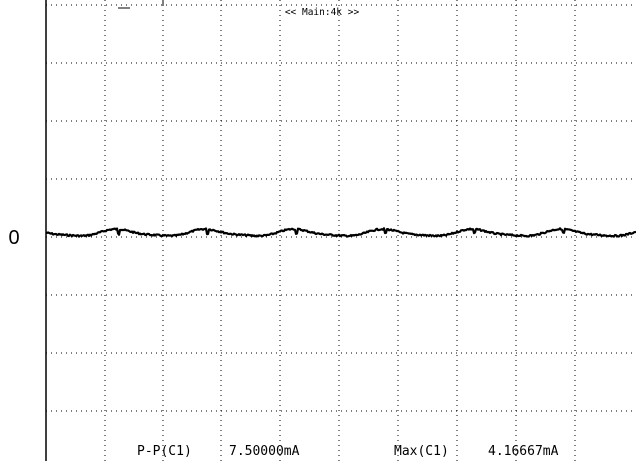 This screenshot has width=636, height=461. I want to click on channel-1-trace, so click(340, 232).